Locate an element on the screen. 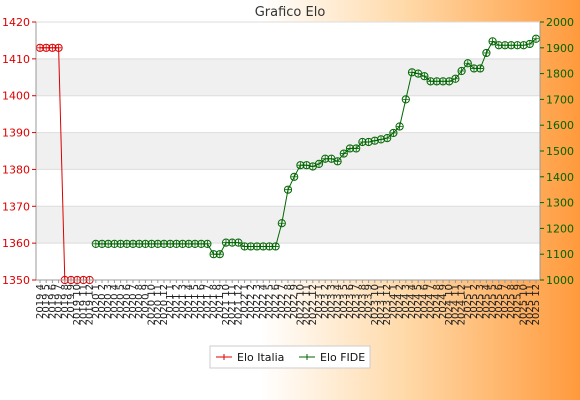 This screenshot has height=400, width=580. y-left-tick-label: 1350 is located at coordinates (16, 280).